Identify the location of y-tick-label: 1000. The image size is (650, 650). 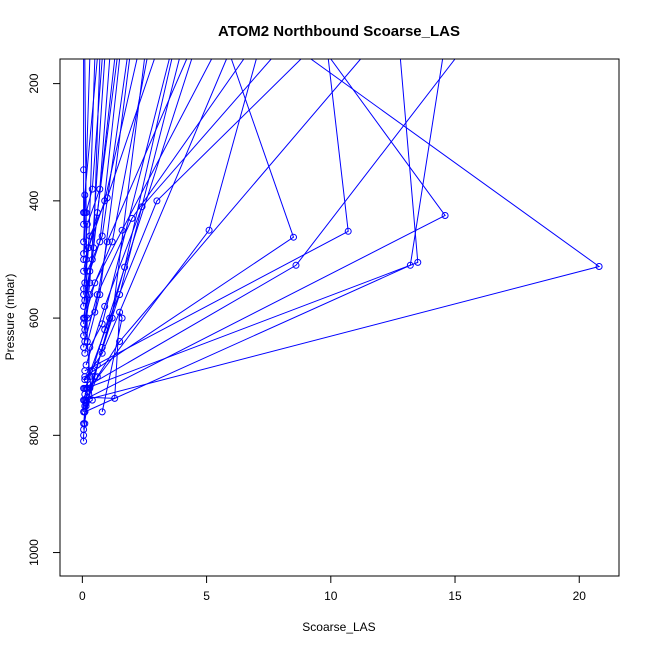
(34, 552).